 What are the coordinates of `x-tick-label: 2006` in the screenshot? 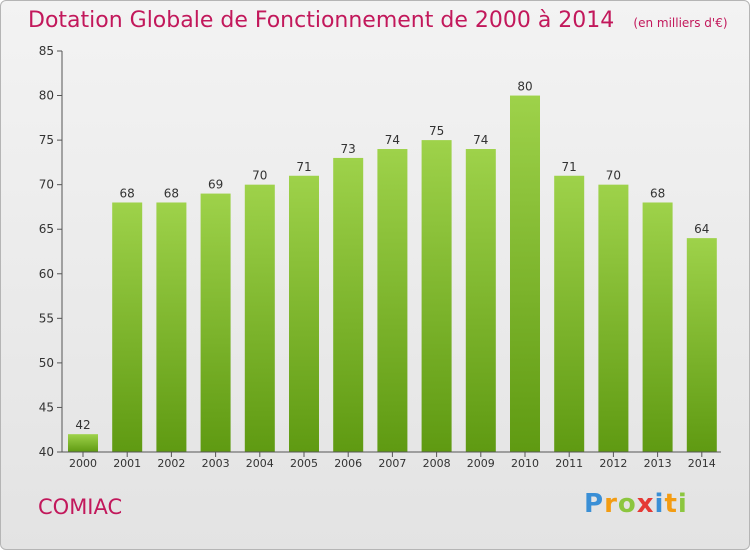 It's located at (348, 463).